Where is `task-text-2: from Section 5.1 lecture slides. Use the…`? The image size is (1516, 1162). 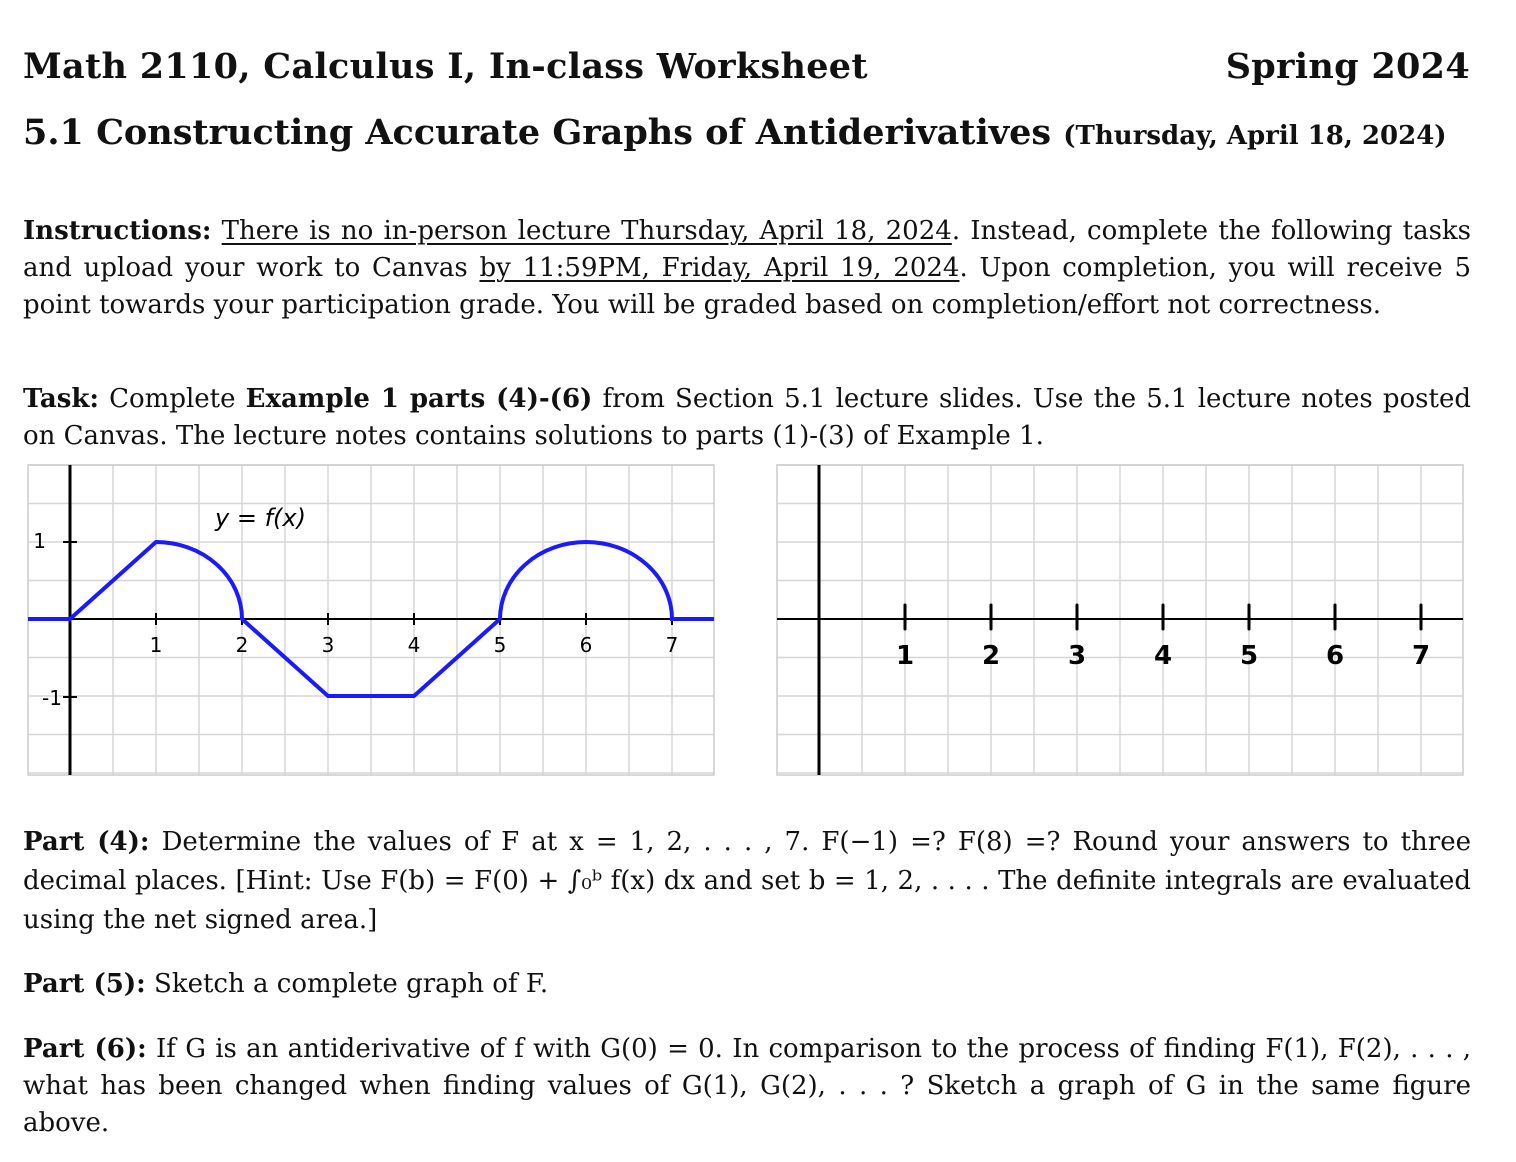
task-text-2: from Section 5.1 lecture slides. Use the… is located at coordinates (747, 417).